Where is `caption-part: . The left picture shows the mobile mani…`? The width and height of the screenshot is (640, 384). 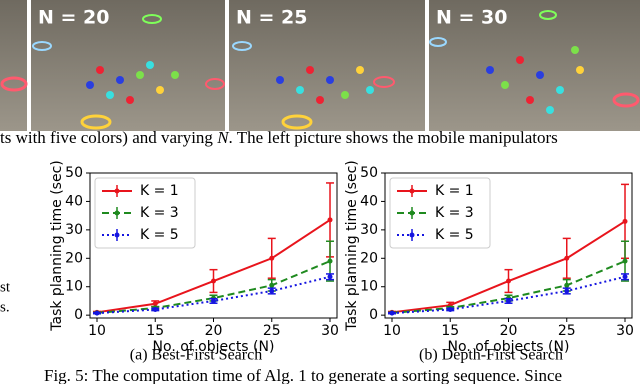 caption-part: . The left picture shows the mobile mani… is located at coordinates (393, 137).